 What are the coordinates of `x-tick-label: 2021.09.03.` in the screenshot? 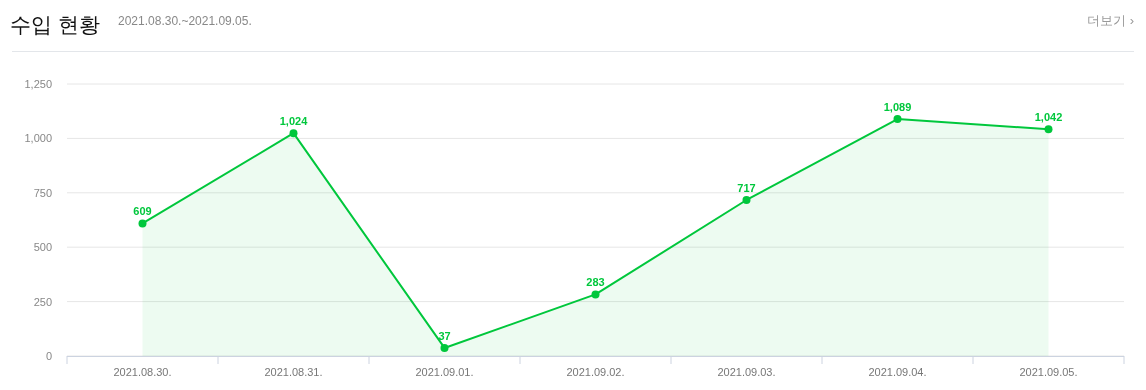 It's located at (746, 372).